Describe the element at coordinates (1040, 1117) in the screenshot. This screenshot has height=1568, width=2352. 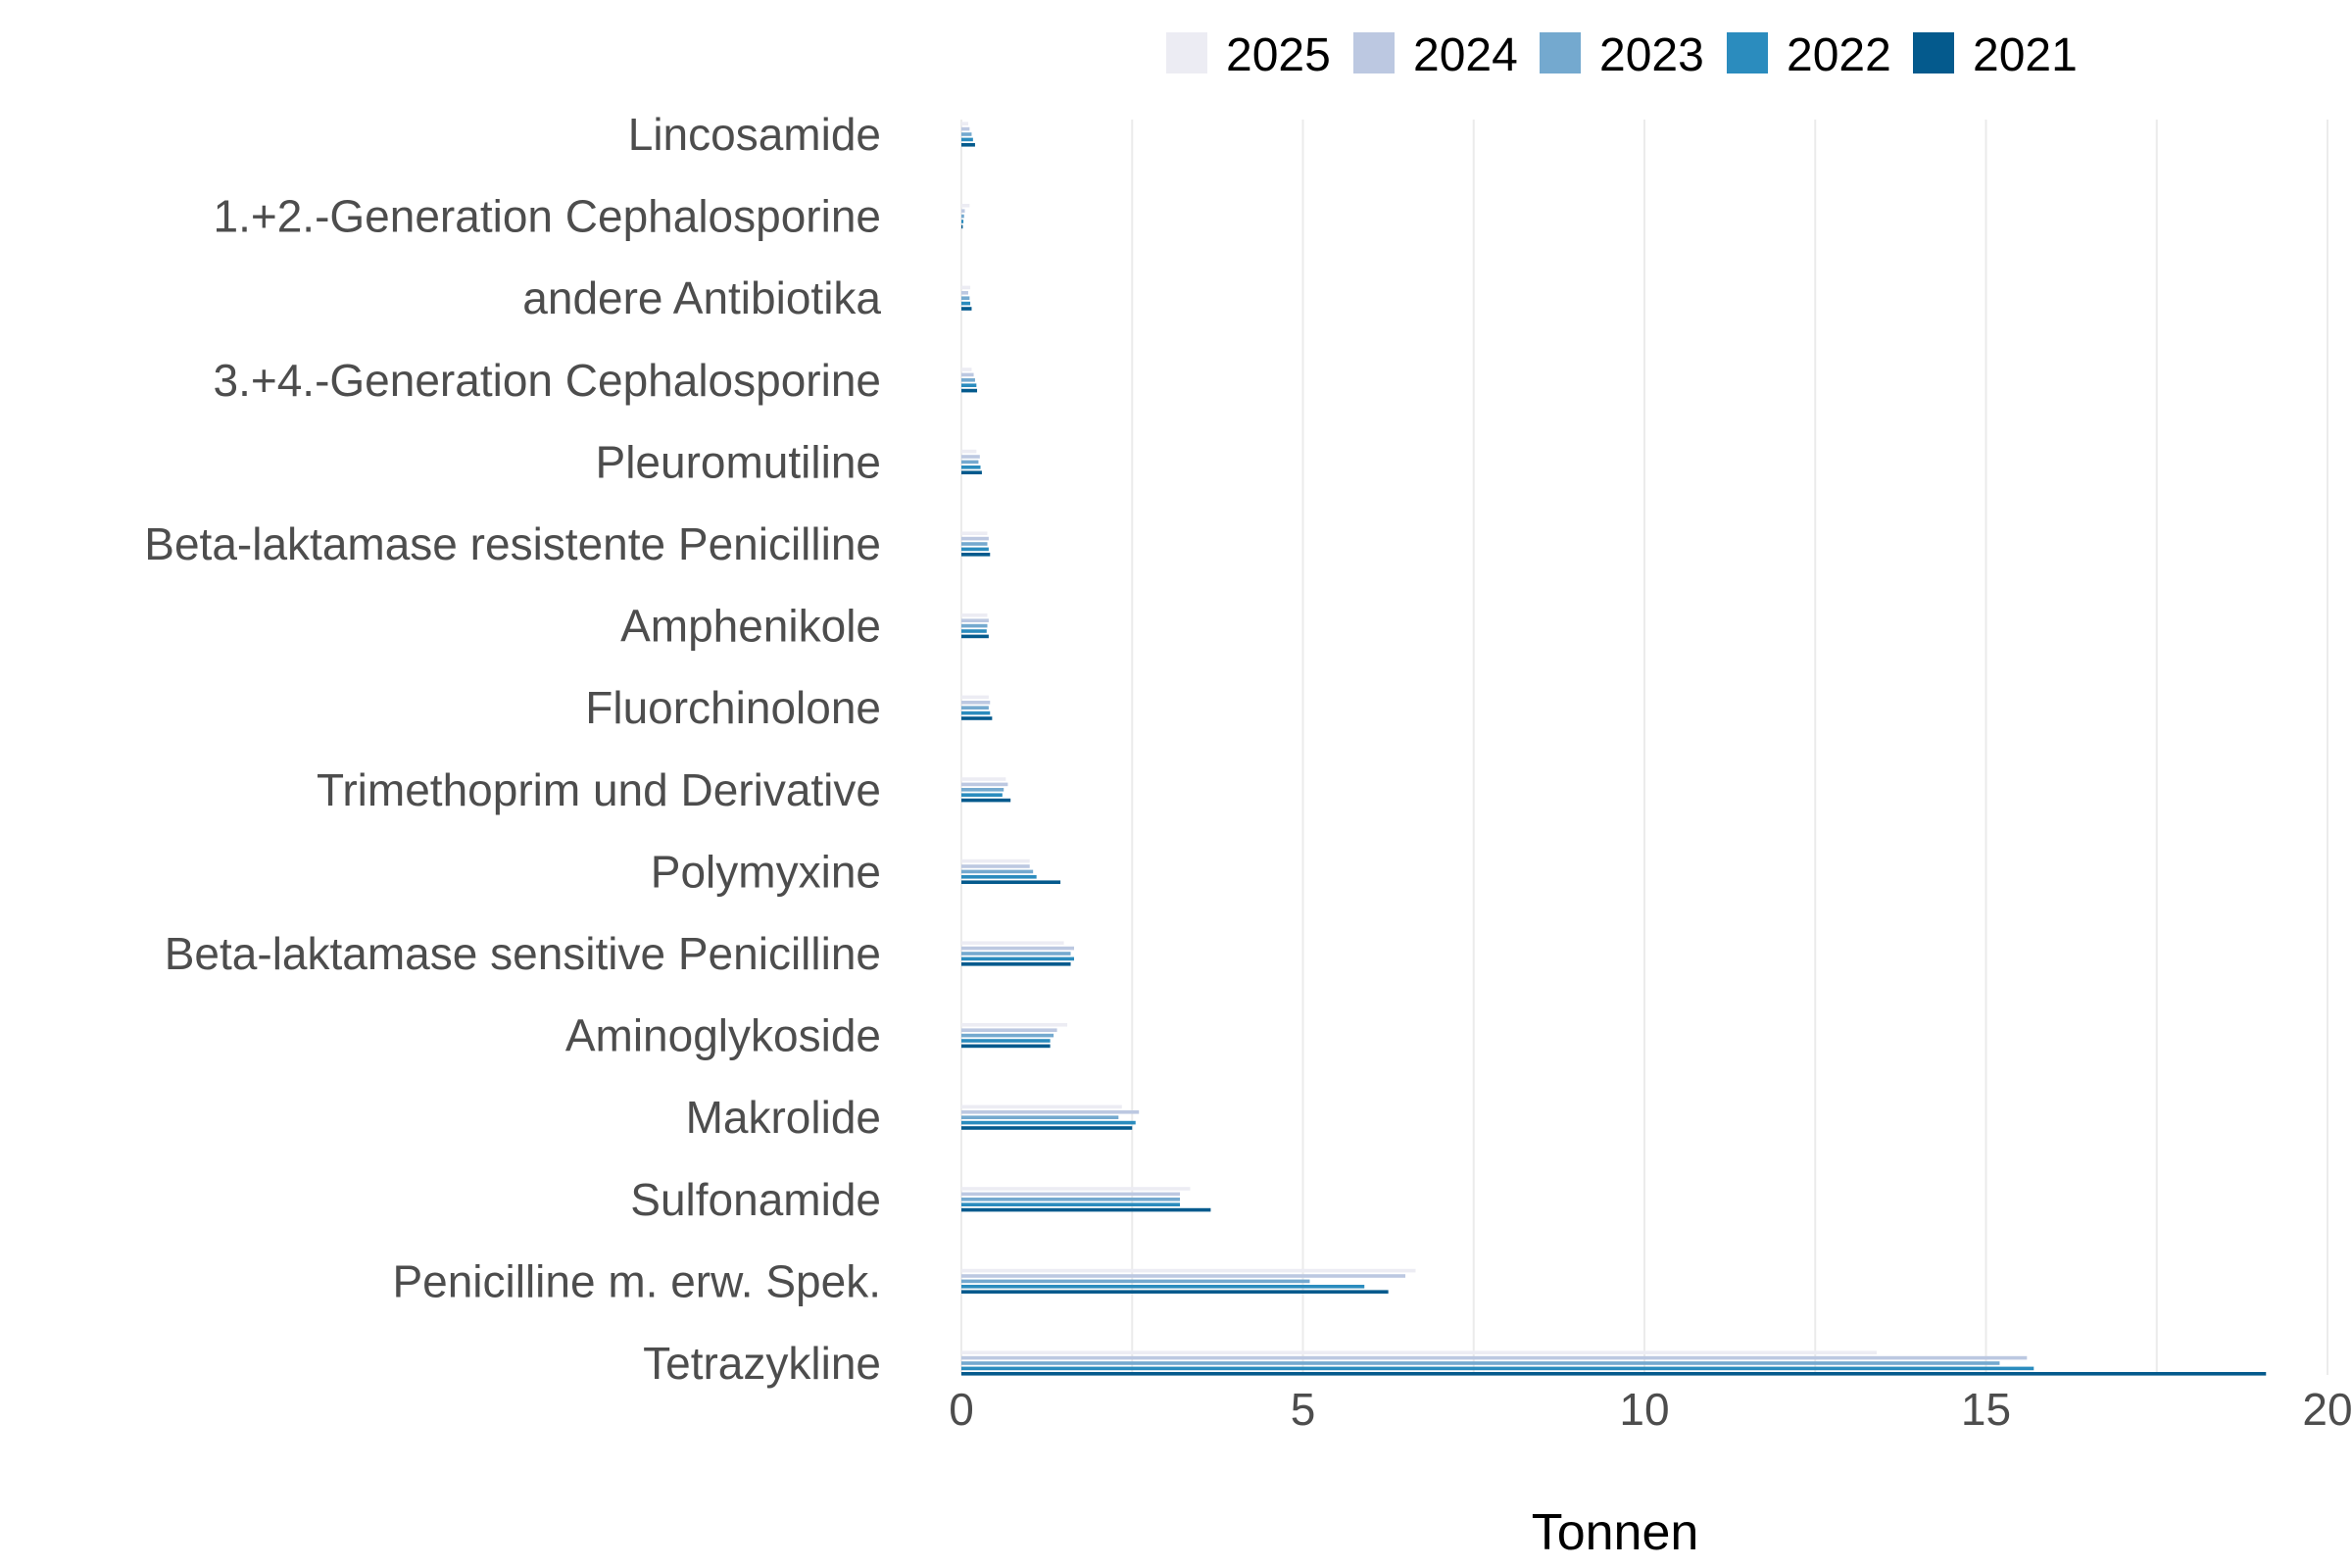
I see `bar-2023-makrolide` at that location.